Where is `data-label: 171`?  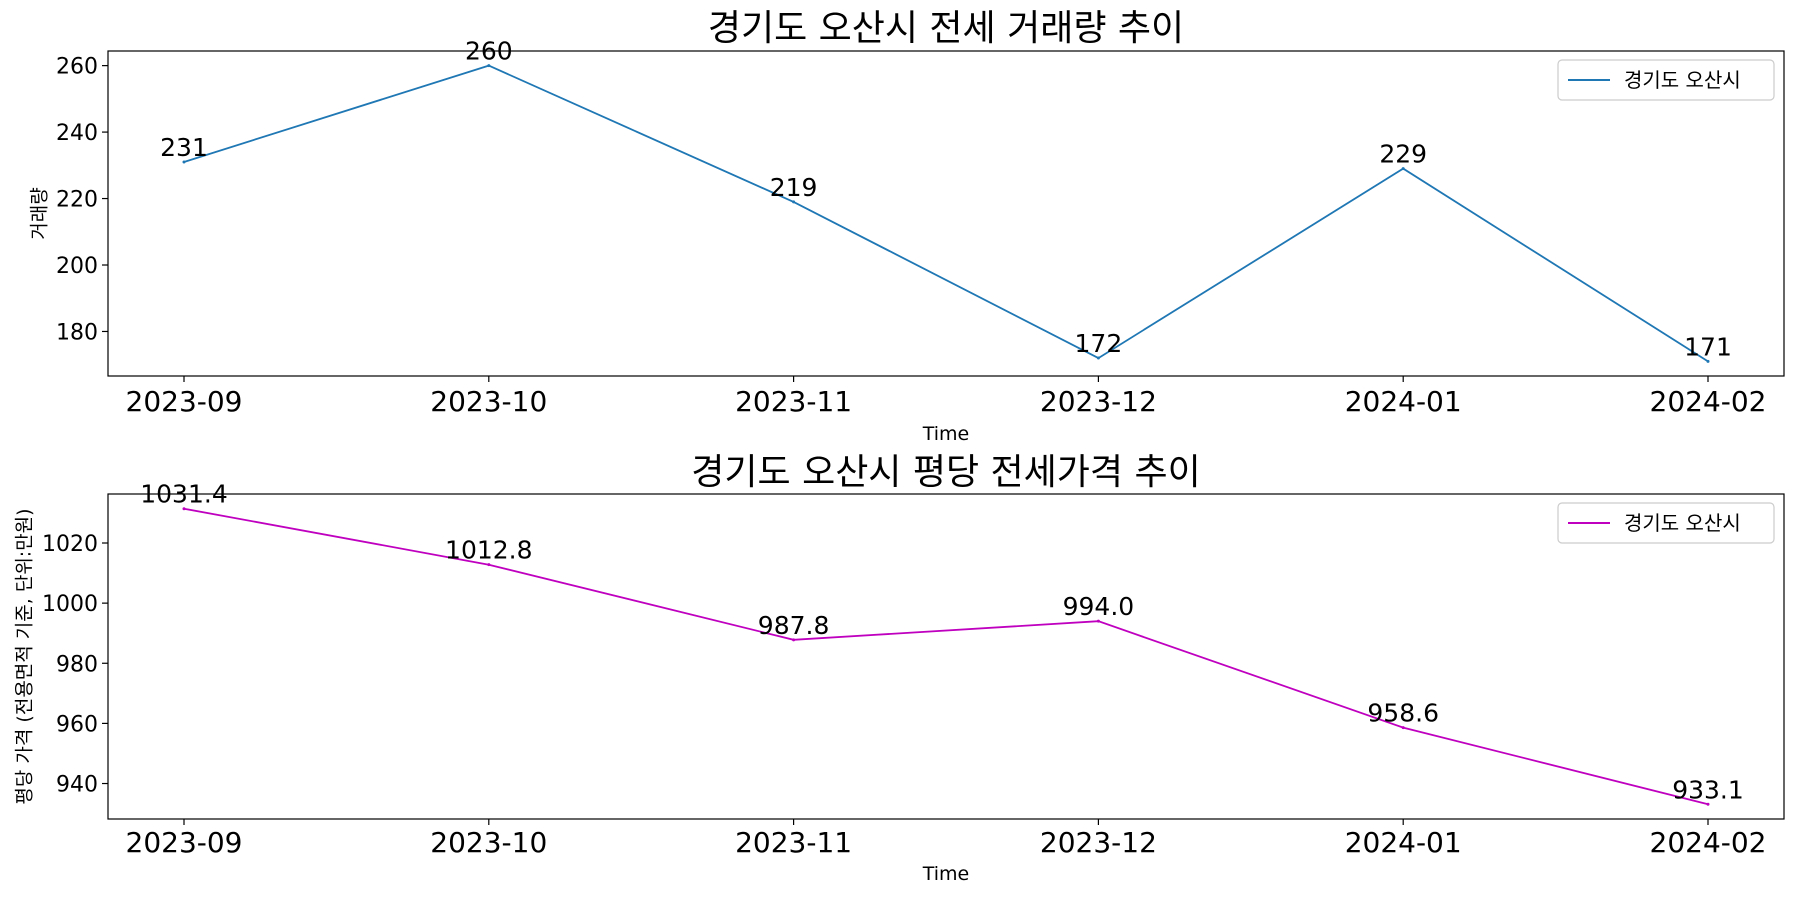 data-label: 171 is located at coordinates (1708, 346).